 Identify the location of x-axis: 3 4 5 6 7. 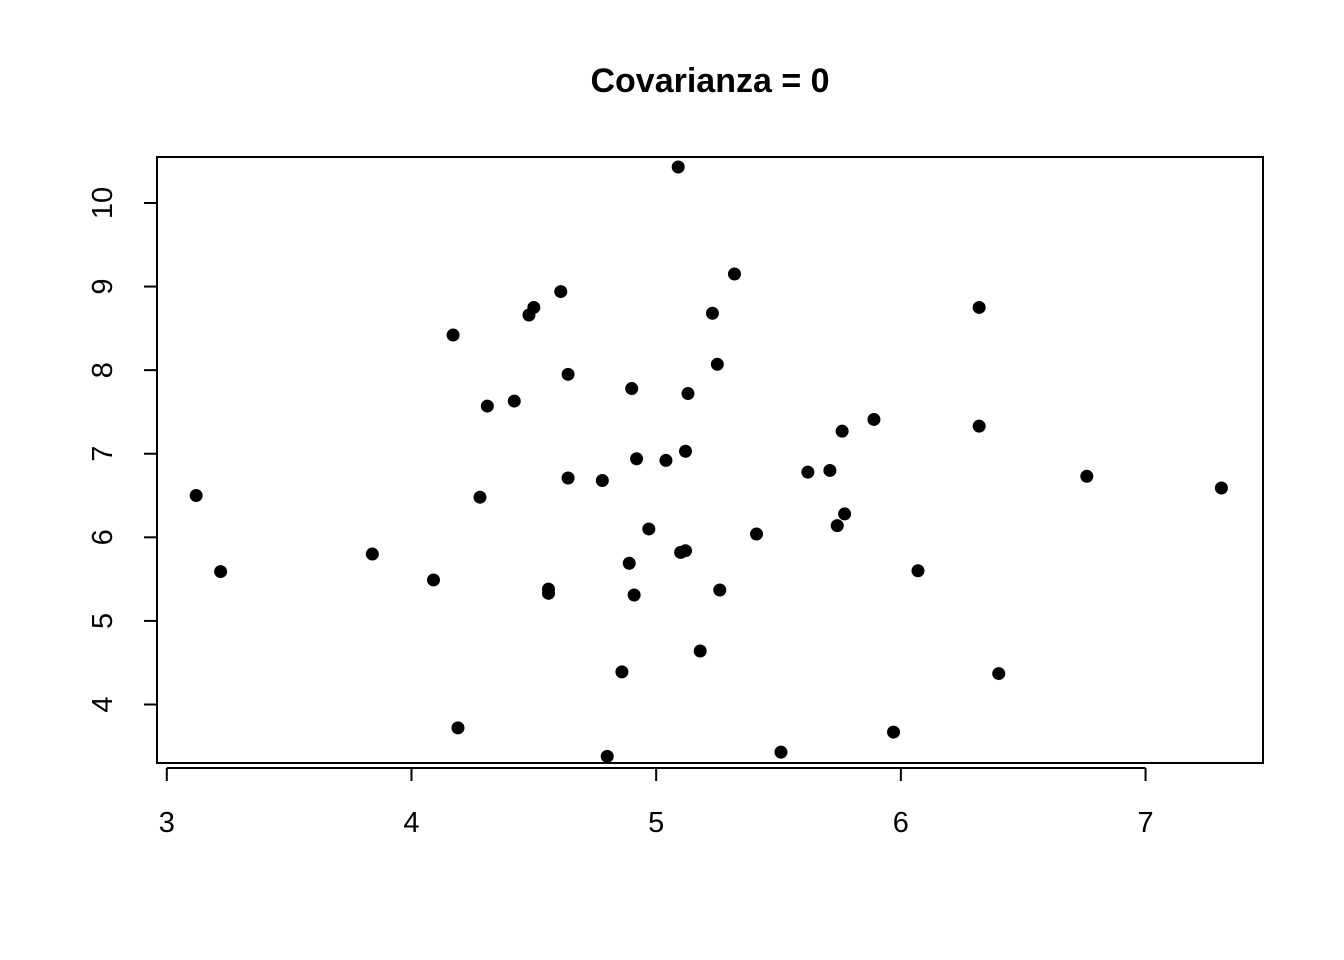
(656, 803).